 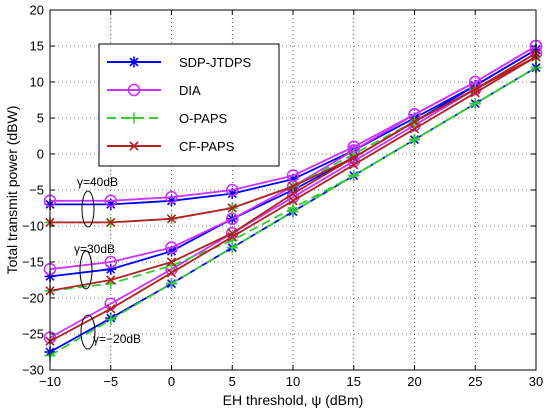 What do you see at coordinates (12, 190) in the screenshot?
I see `y-axis-label: Total transmit power (dBW)` at bounding box center [12, 190].